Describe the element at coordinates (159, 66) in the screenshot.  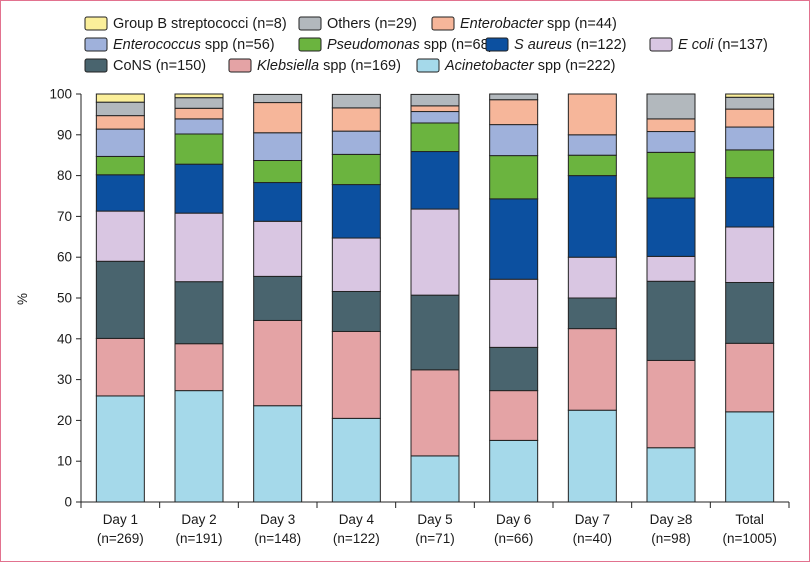
I see `legend-series-name: CoNS (n=150)` at that location.